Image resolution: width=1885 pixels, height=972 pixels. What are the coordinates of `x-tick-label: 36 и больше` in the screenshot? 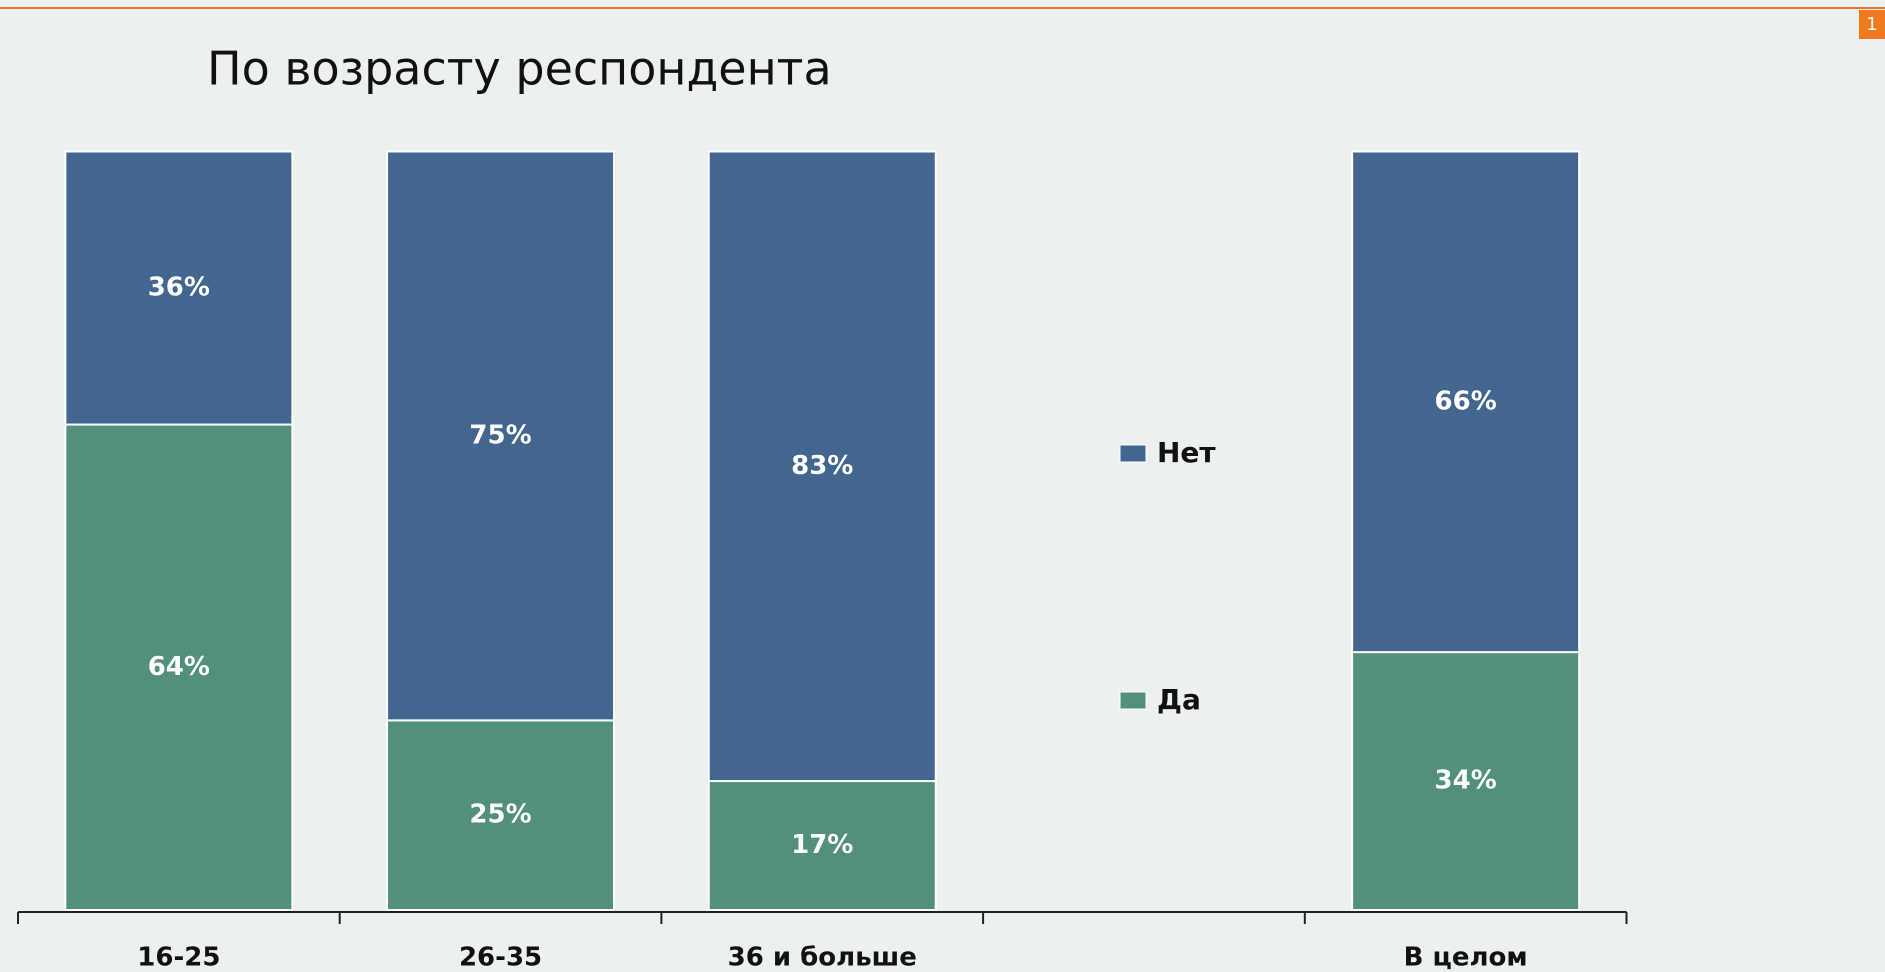 It's located at (822, 957).